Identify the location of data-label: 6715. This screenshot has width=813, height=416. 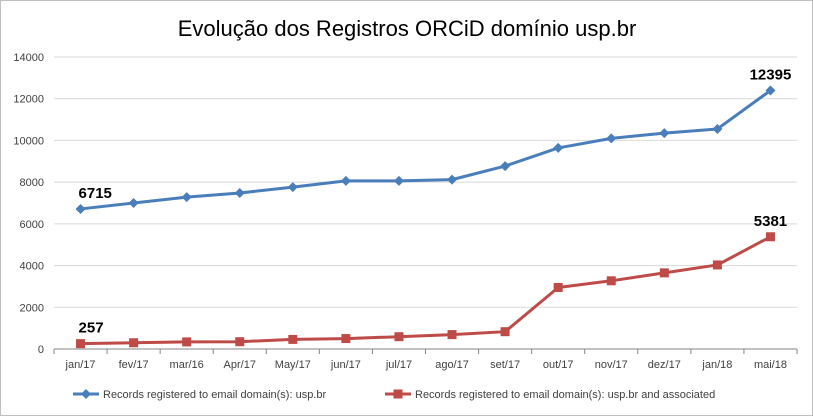
(95, 193).